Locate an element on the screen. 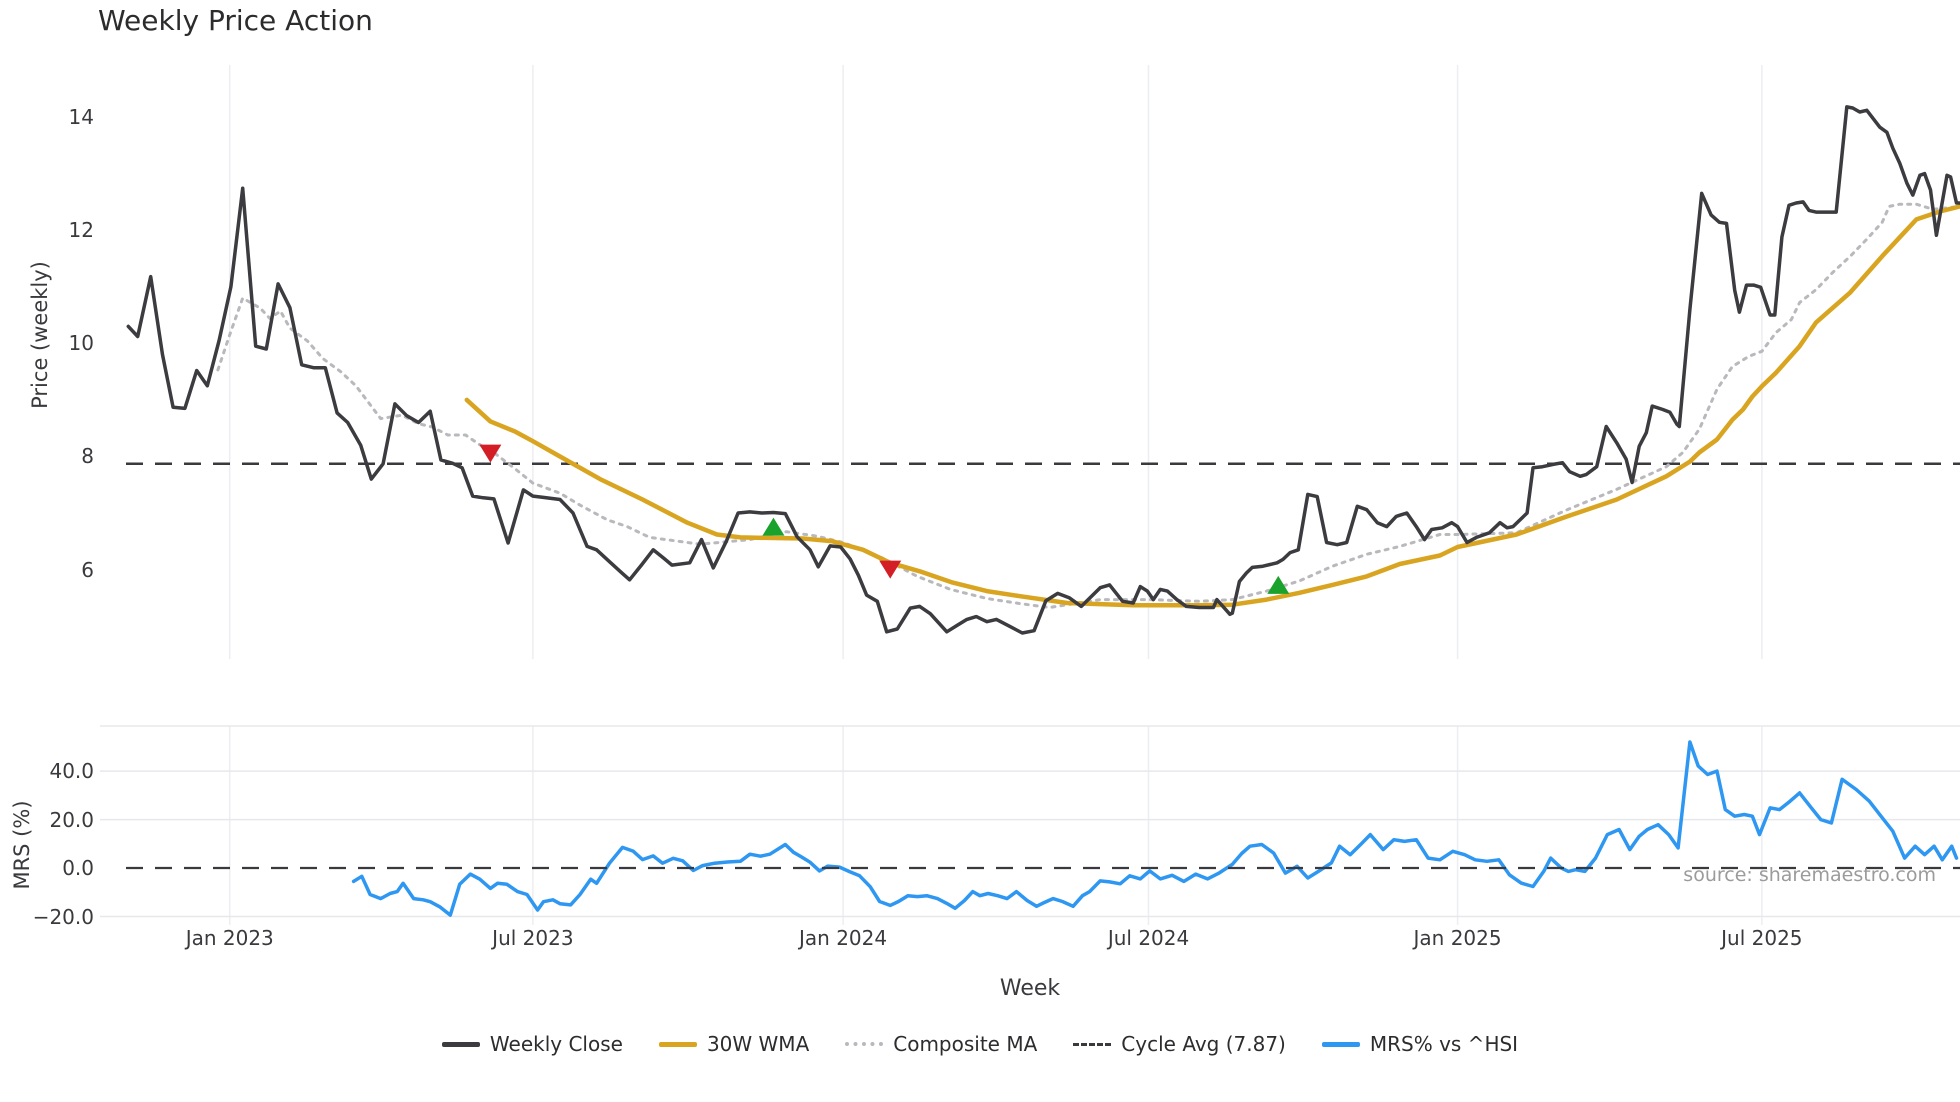 The width and height of the screenshot is (1960, 1102). legend-label: MRS% vs ^HSI is located at coordinates (1444, 1044).